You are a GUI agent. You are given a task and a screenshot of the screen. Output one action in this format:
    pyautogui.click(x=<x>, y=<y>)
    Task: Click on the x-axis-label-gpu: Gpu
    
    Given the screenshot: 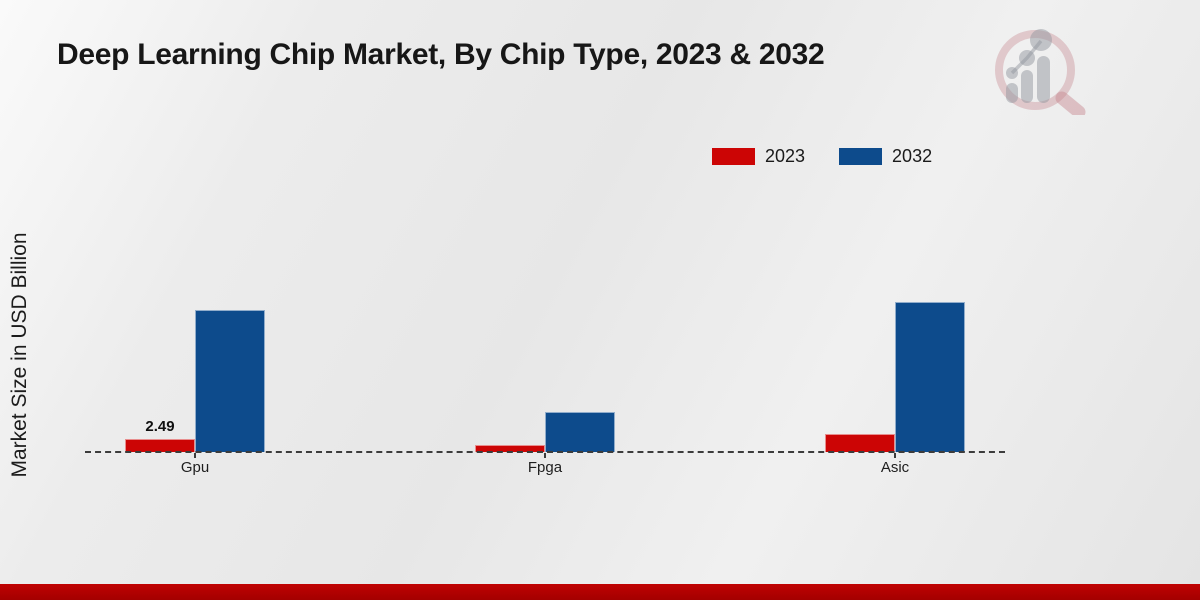 What is the action you would take?
    pyautogui.click(x=195, y=467)
    